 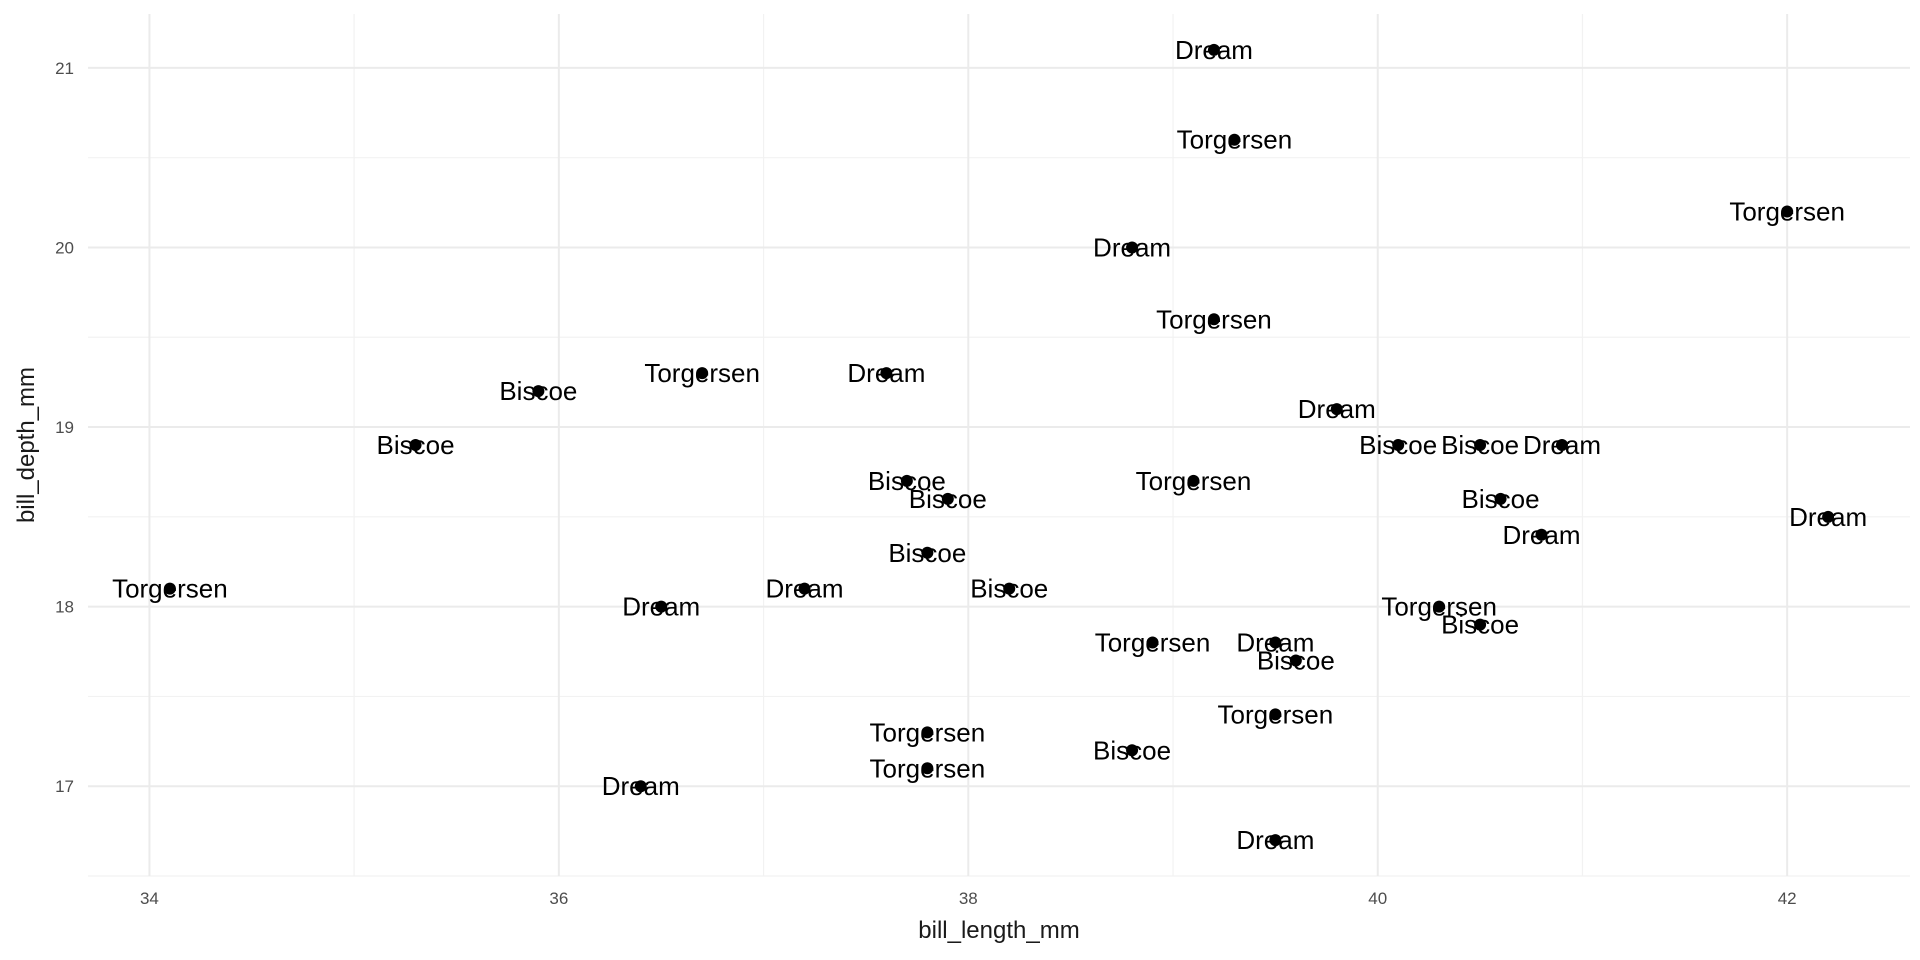 I want to click on x-axis-ticks: 34 36 38 40 42, so click(x=968, y=898).